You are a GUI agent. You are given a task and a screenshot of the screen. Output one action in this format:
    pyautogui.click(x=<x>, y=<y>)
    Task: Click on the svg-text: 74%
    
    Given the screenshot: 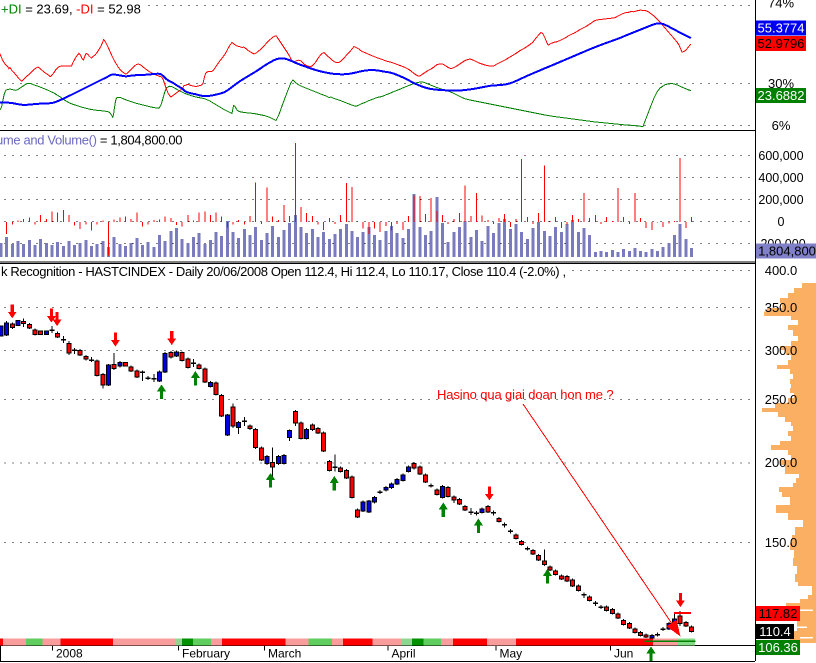 What is the action you would take?
    pyautogui.click(x=781, y=5)
    